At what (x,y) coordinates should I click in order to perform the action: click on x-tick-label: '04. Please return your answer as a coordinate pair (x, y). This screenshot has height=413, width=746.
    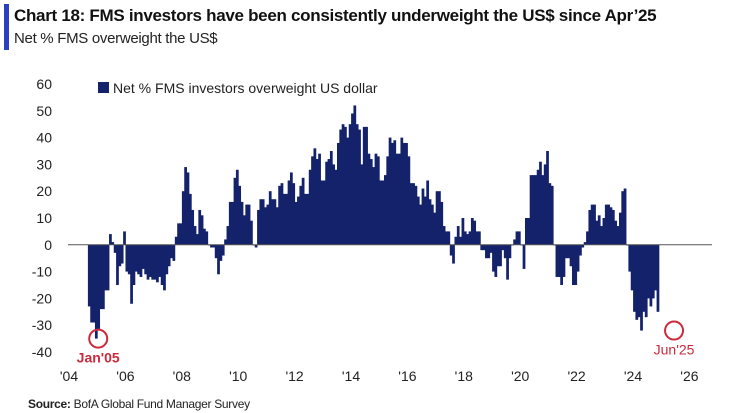
    Looking at the image, I should click on (69, 376).